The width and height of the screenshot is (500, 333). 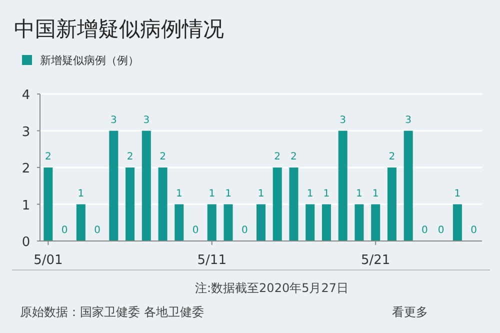 I want to click on y-tick-label: 0, so click(x=26, y=242).